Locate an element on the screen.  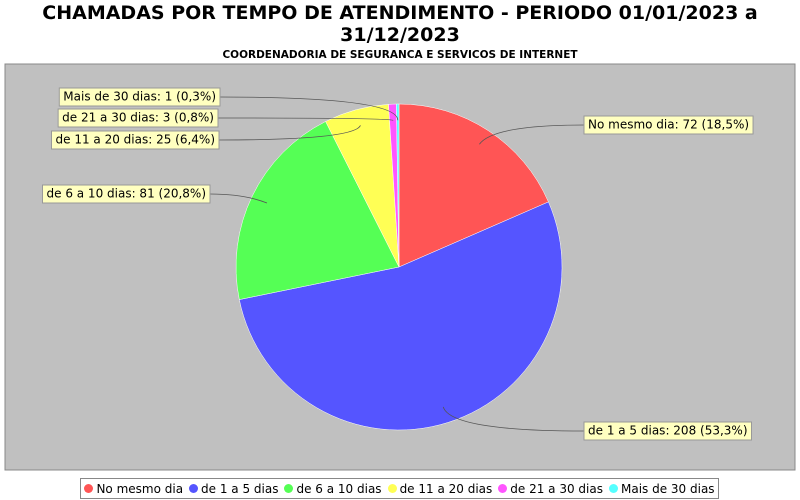
legend-item: de 6 a 10 dias is located at coordinates (333, 488).